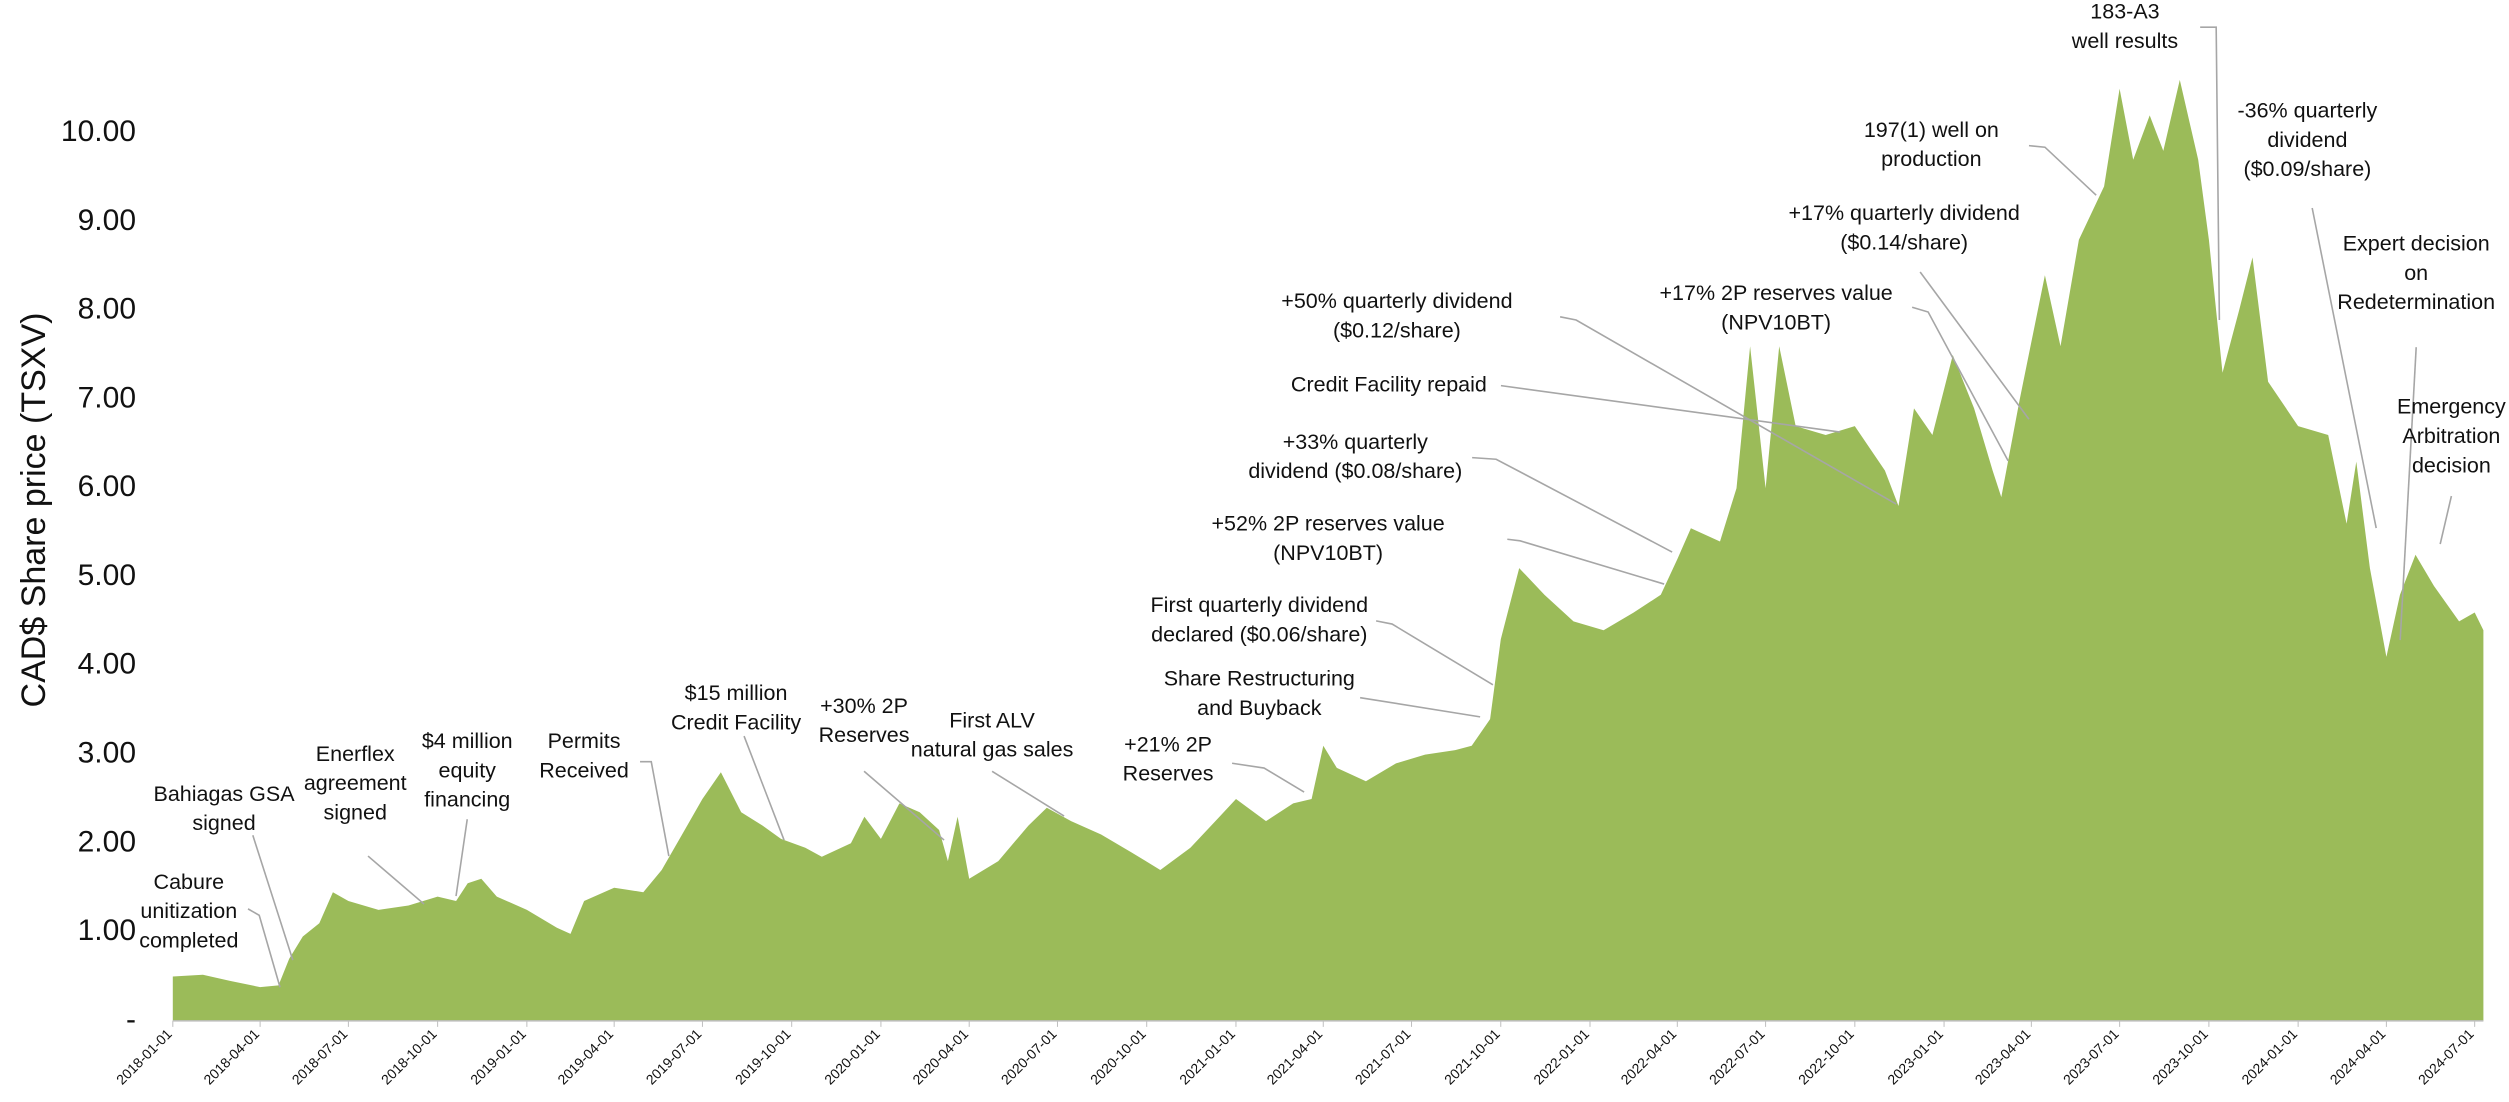 Image resolution: width=2509 pixels, height=1102 pixels. Describe the element at coordinates (2358, 1057) in the screenshot. I see `x-tick-label: 2024-04-01` at that location.